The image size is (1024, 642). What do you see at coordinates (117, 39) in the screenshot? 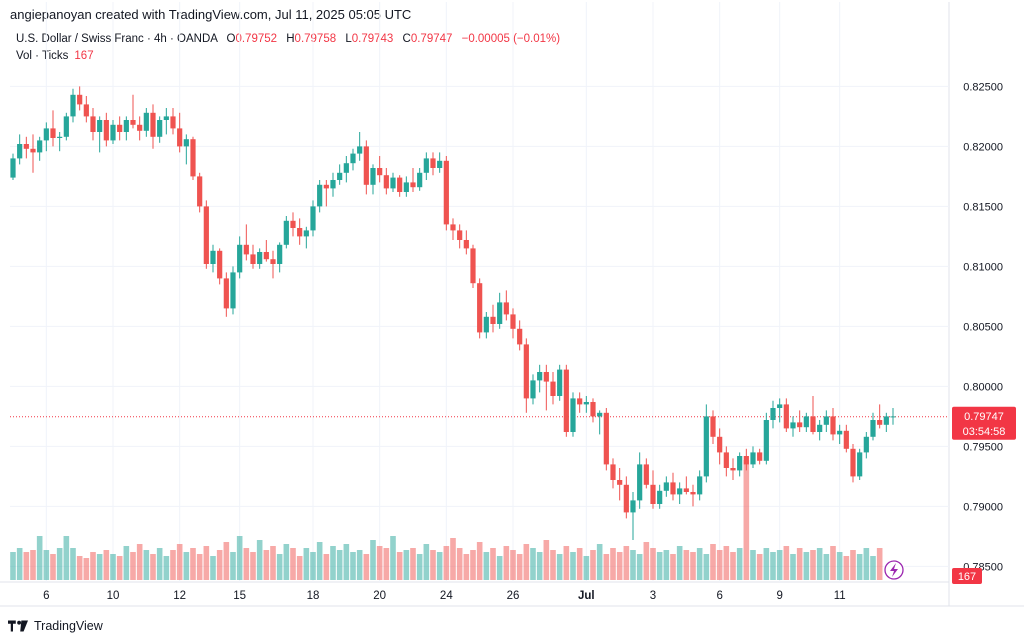
I see `symbol-title: U.S. Dollar / Swiss Franc · 4h · OANDA` at bounding box center [117, 39].